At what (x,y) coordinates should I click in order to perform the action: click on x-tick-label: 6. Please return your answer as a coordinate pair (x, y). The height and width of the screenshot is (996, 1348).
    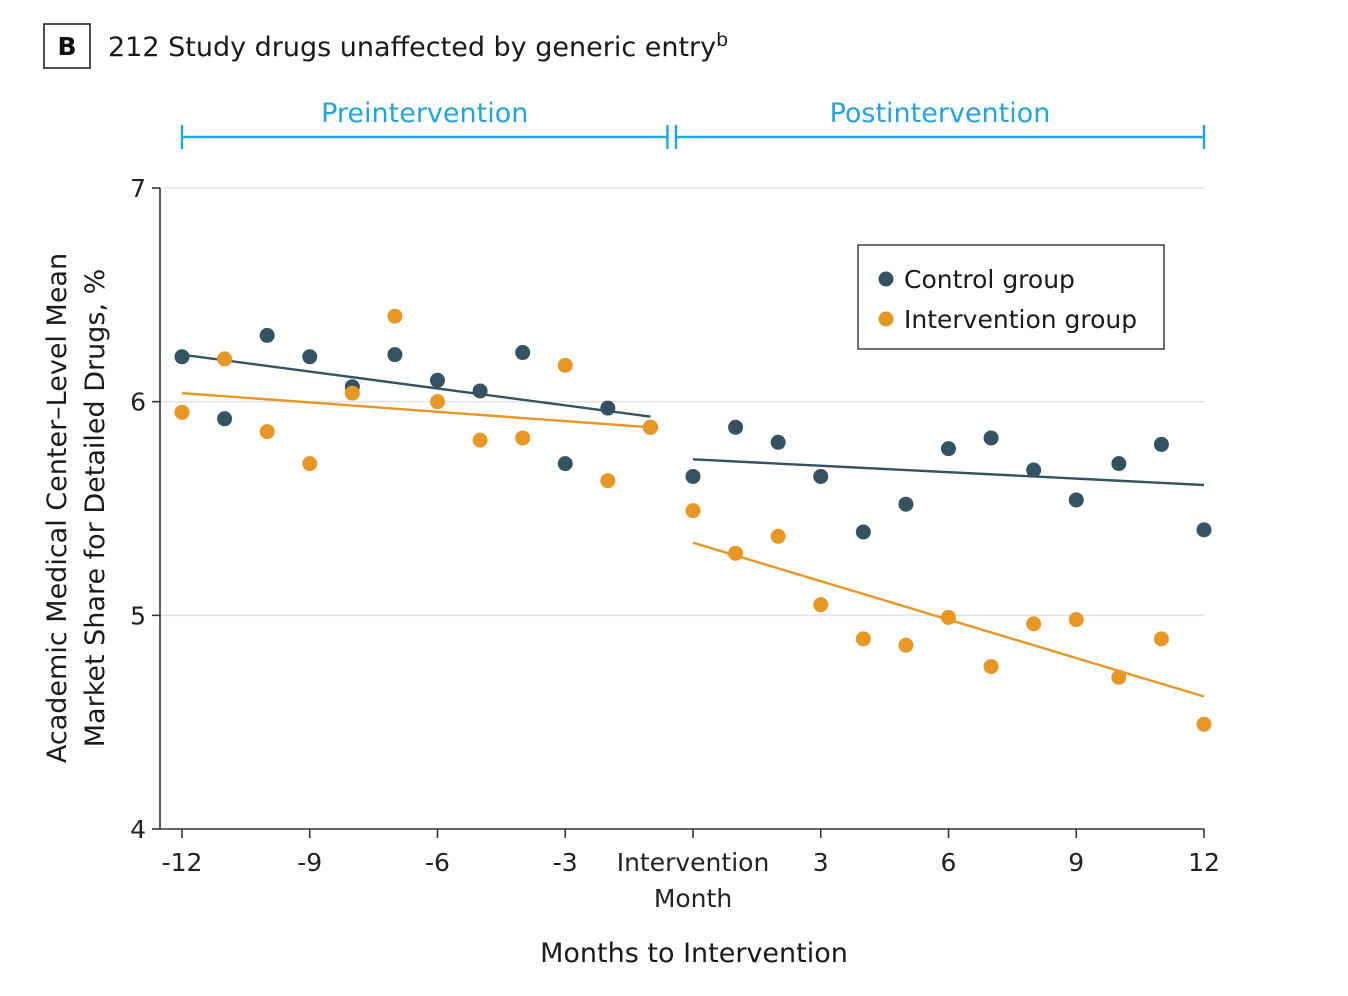
    Looking at the image, I should click on (949, 862).